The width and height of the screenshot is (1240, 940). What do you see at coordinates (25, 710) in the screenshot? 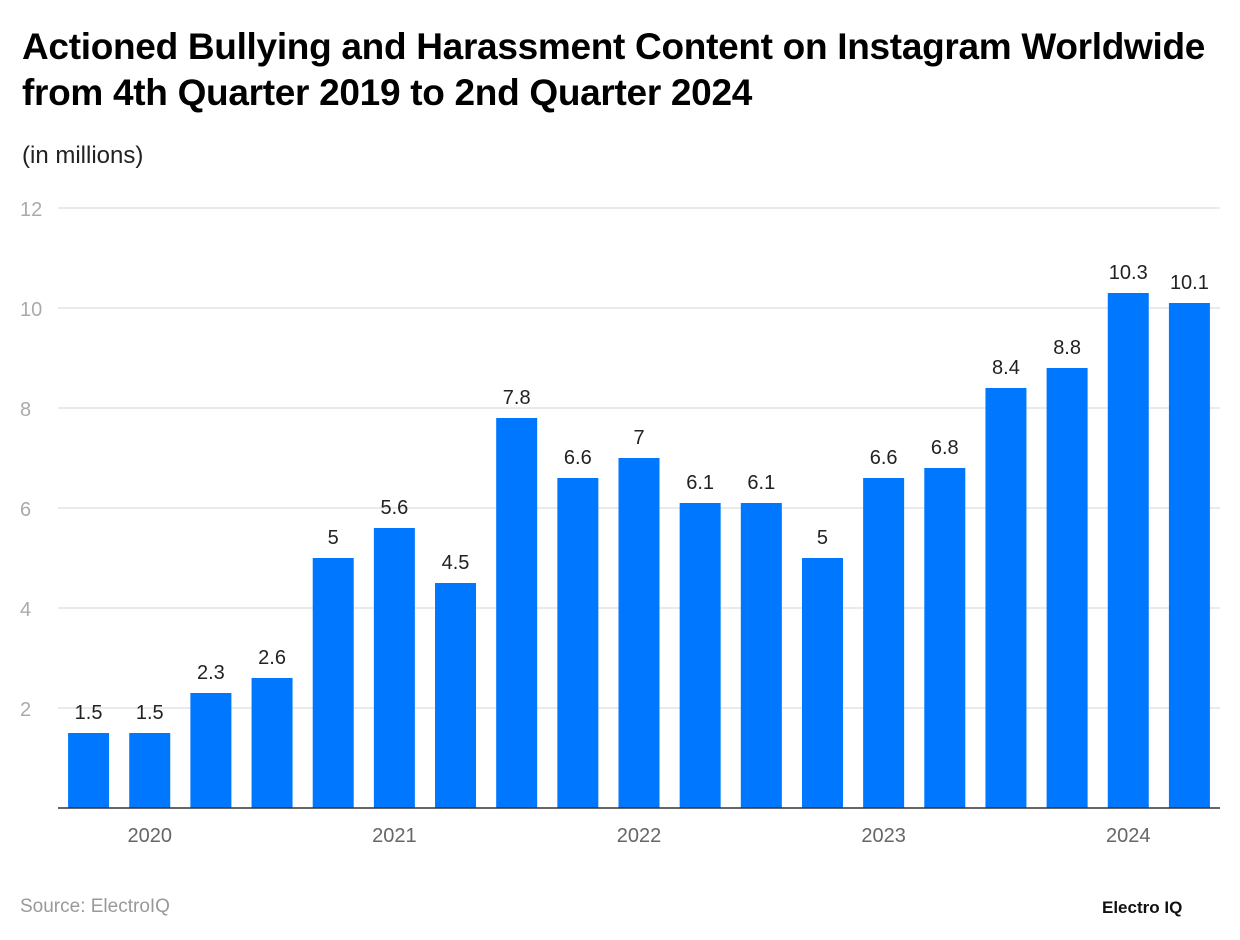
I see `y-tick-label: 2` at bounding box center [25, 710].